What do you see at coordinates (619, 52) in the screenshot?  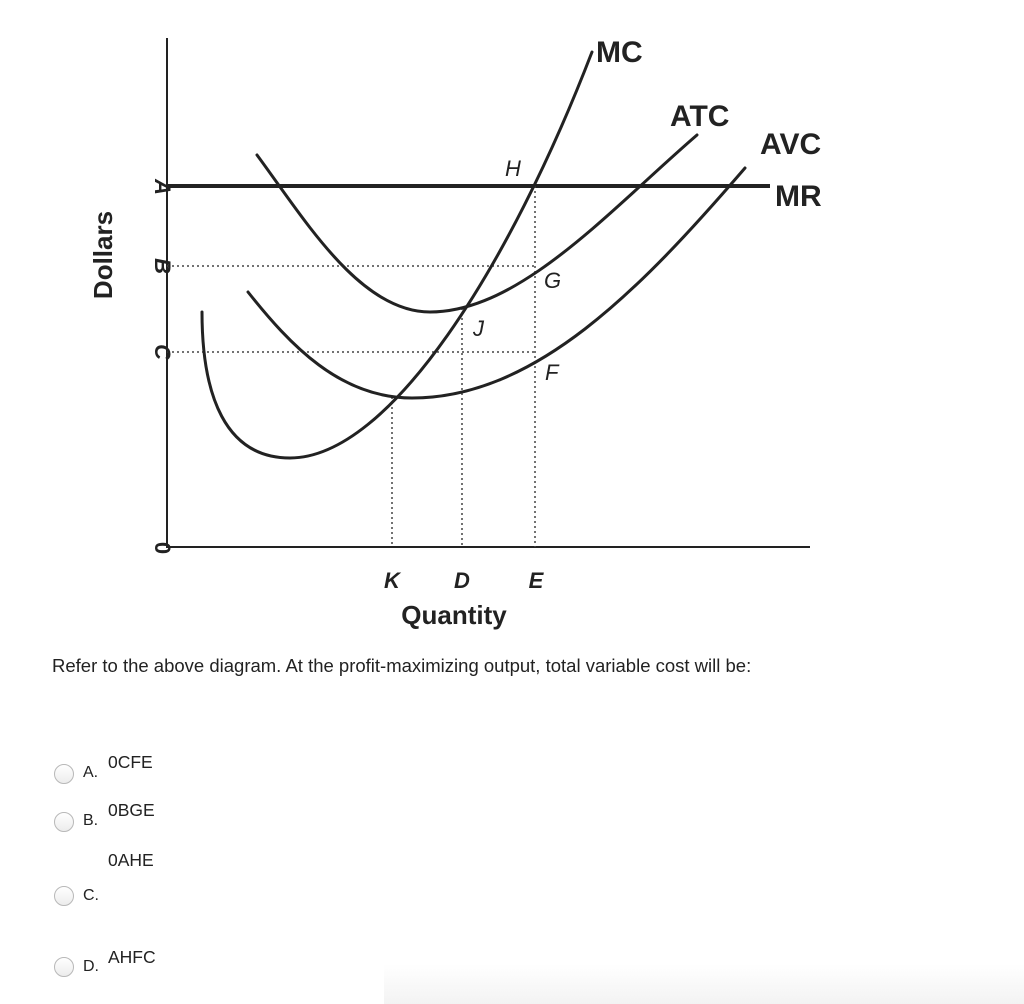 I see `mc-label: MC` at bounding box center [619, 52].